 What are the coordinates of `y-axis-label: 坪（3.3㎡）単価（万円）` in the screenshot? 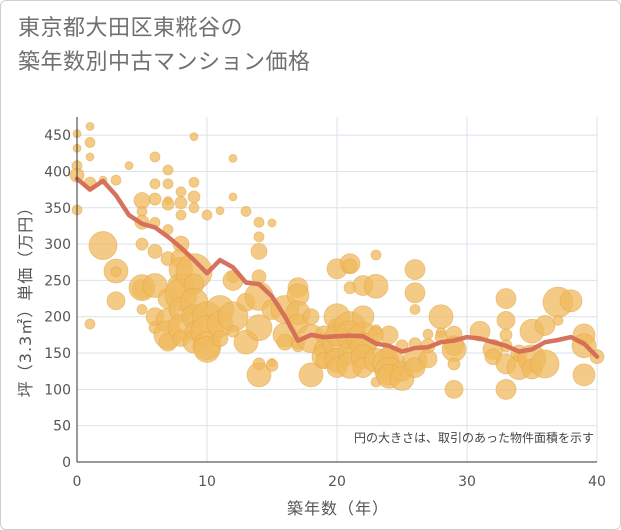 It's located at (25, 298).